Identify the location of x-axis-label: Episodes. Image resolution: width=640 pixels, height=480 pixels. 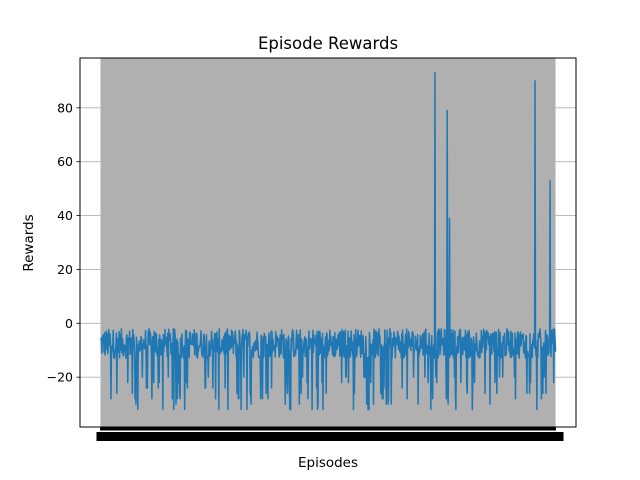
(328, 463).